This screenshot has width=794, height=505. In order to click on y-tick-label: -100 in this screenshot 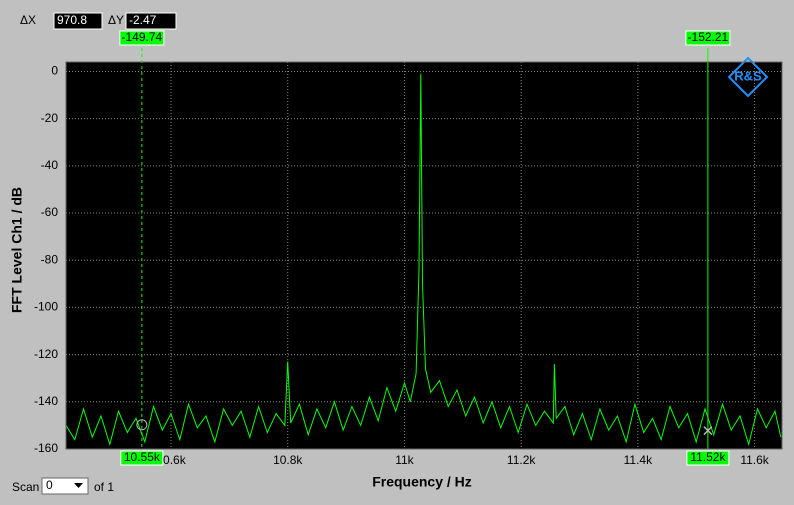, I will do `click(46, 307)`.